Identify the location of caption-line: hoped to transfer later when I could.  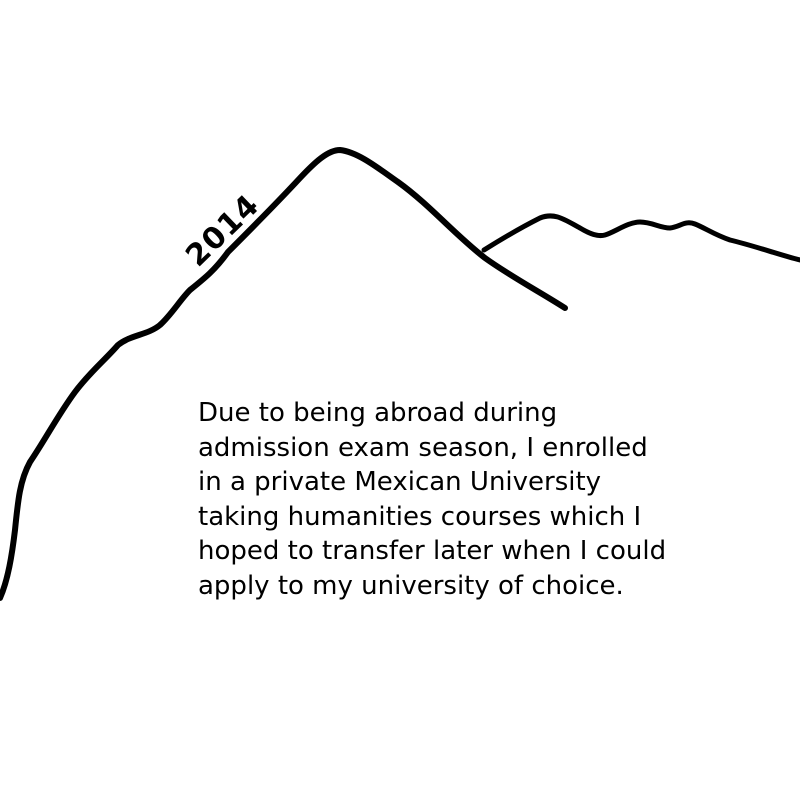
(432, 551).